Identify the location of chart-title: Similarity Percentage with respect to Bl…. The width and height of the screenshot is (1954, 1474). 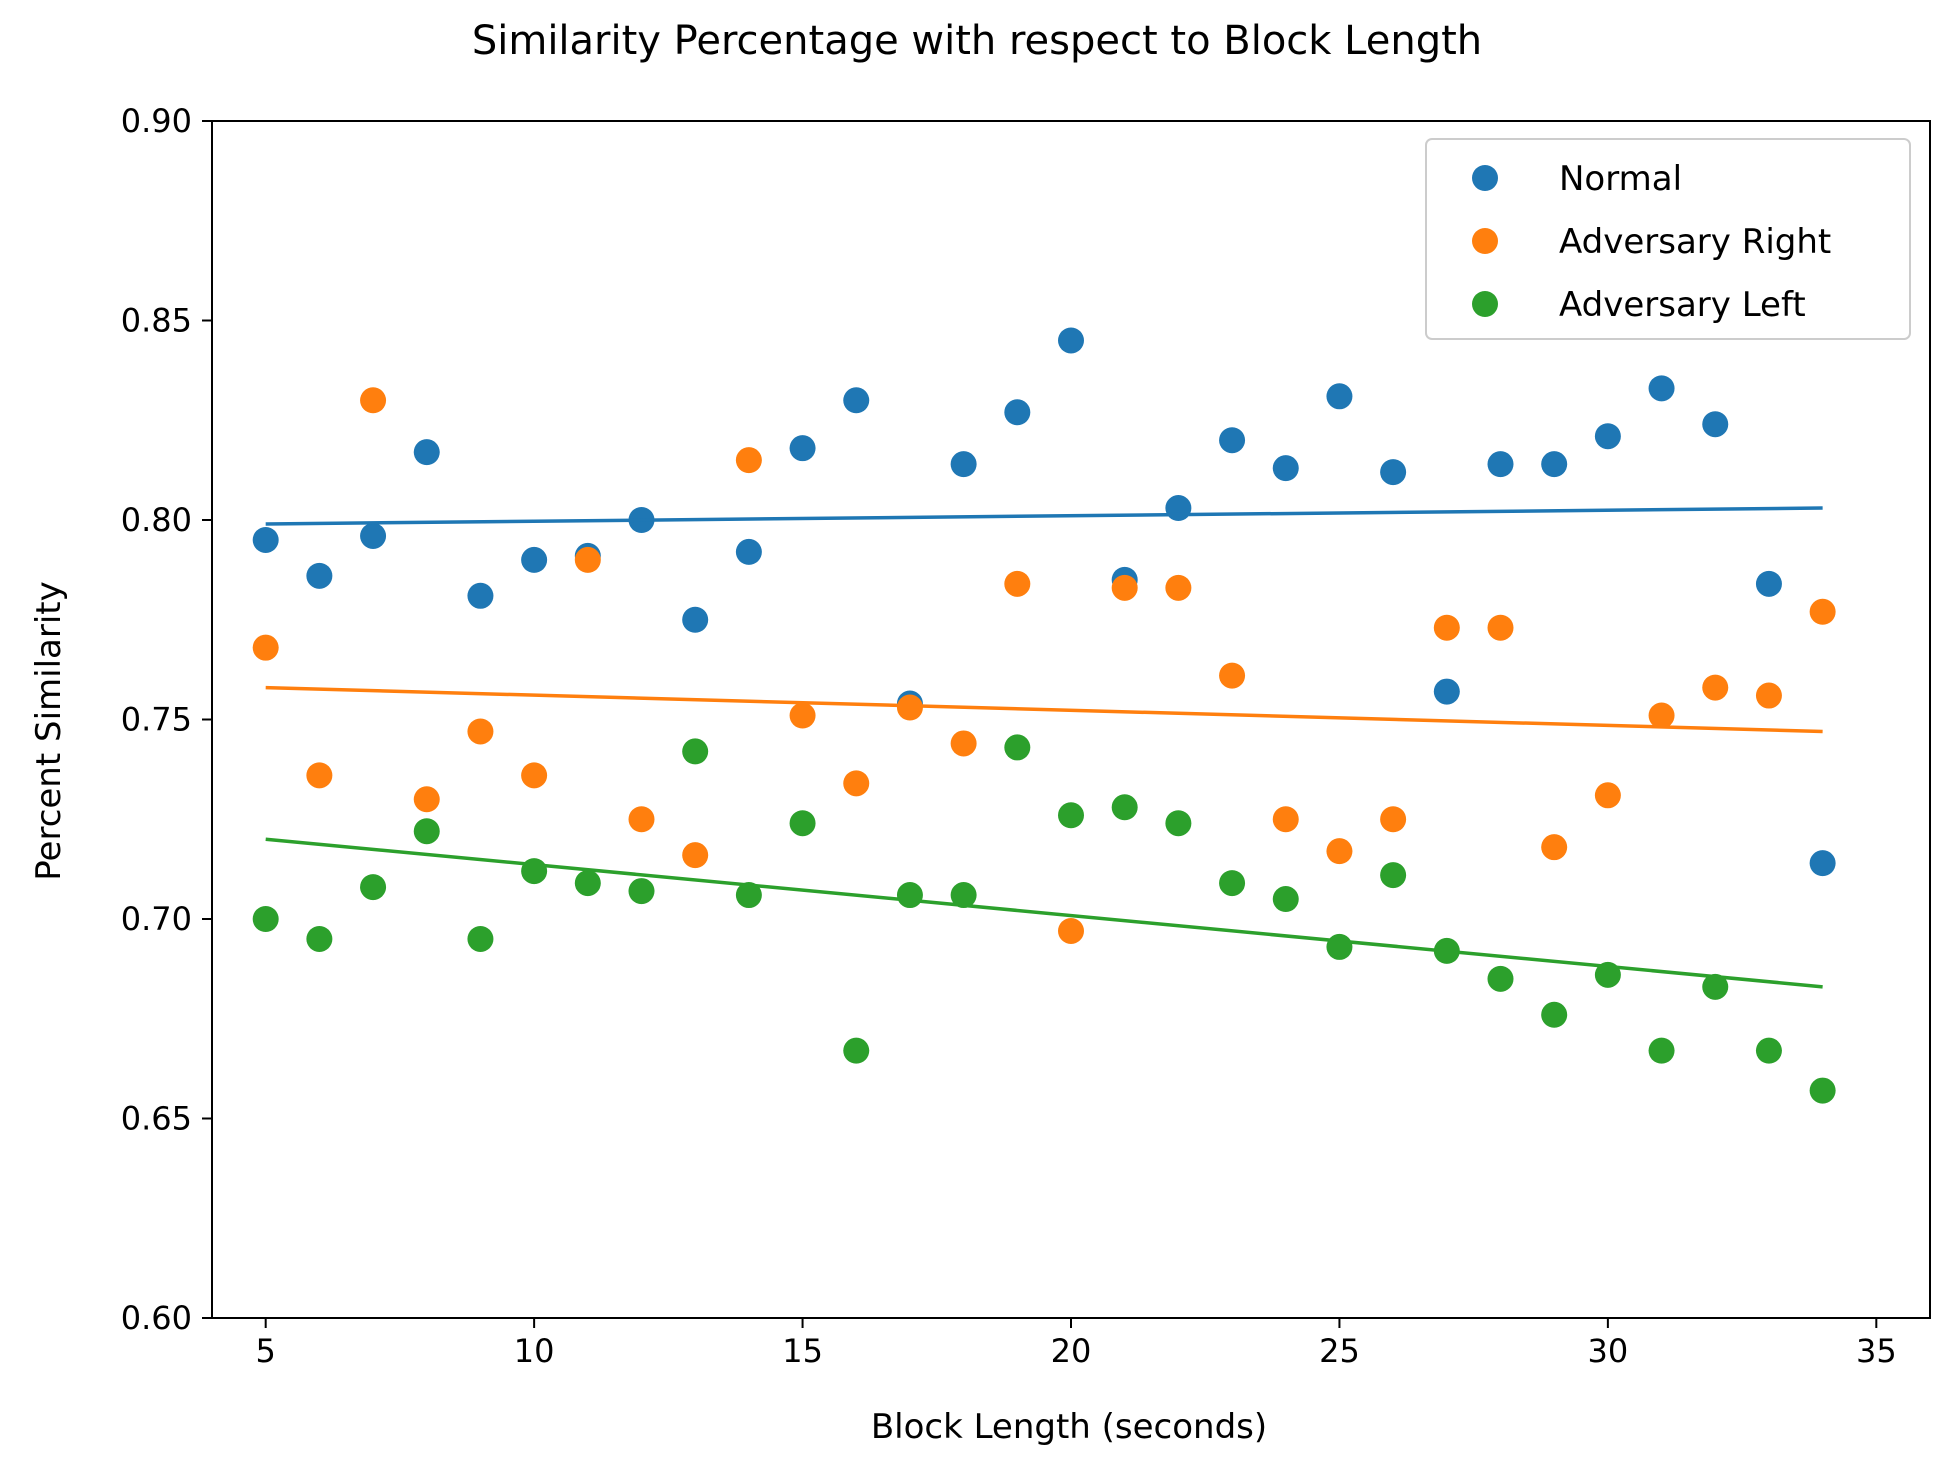
(977, 41).